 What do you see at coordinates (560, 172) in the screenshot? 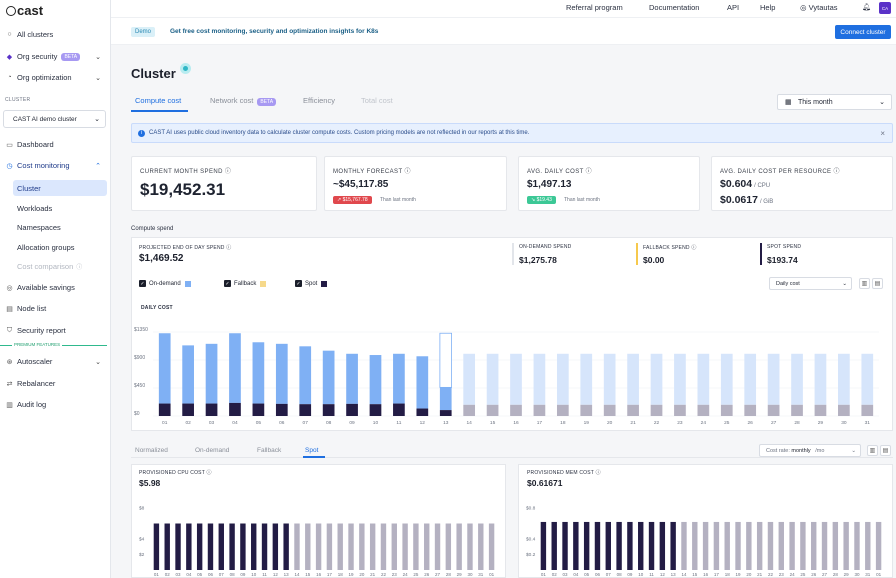
I see `avg-daily-label: AVG. DAILY COST ⓘ` at bounding box center [560, 172].